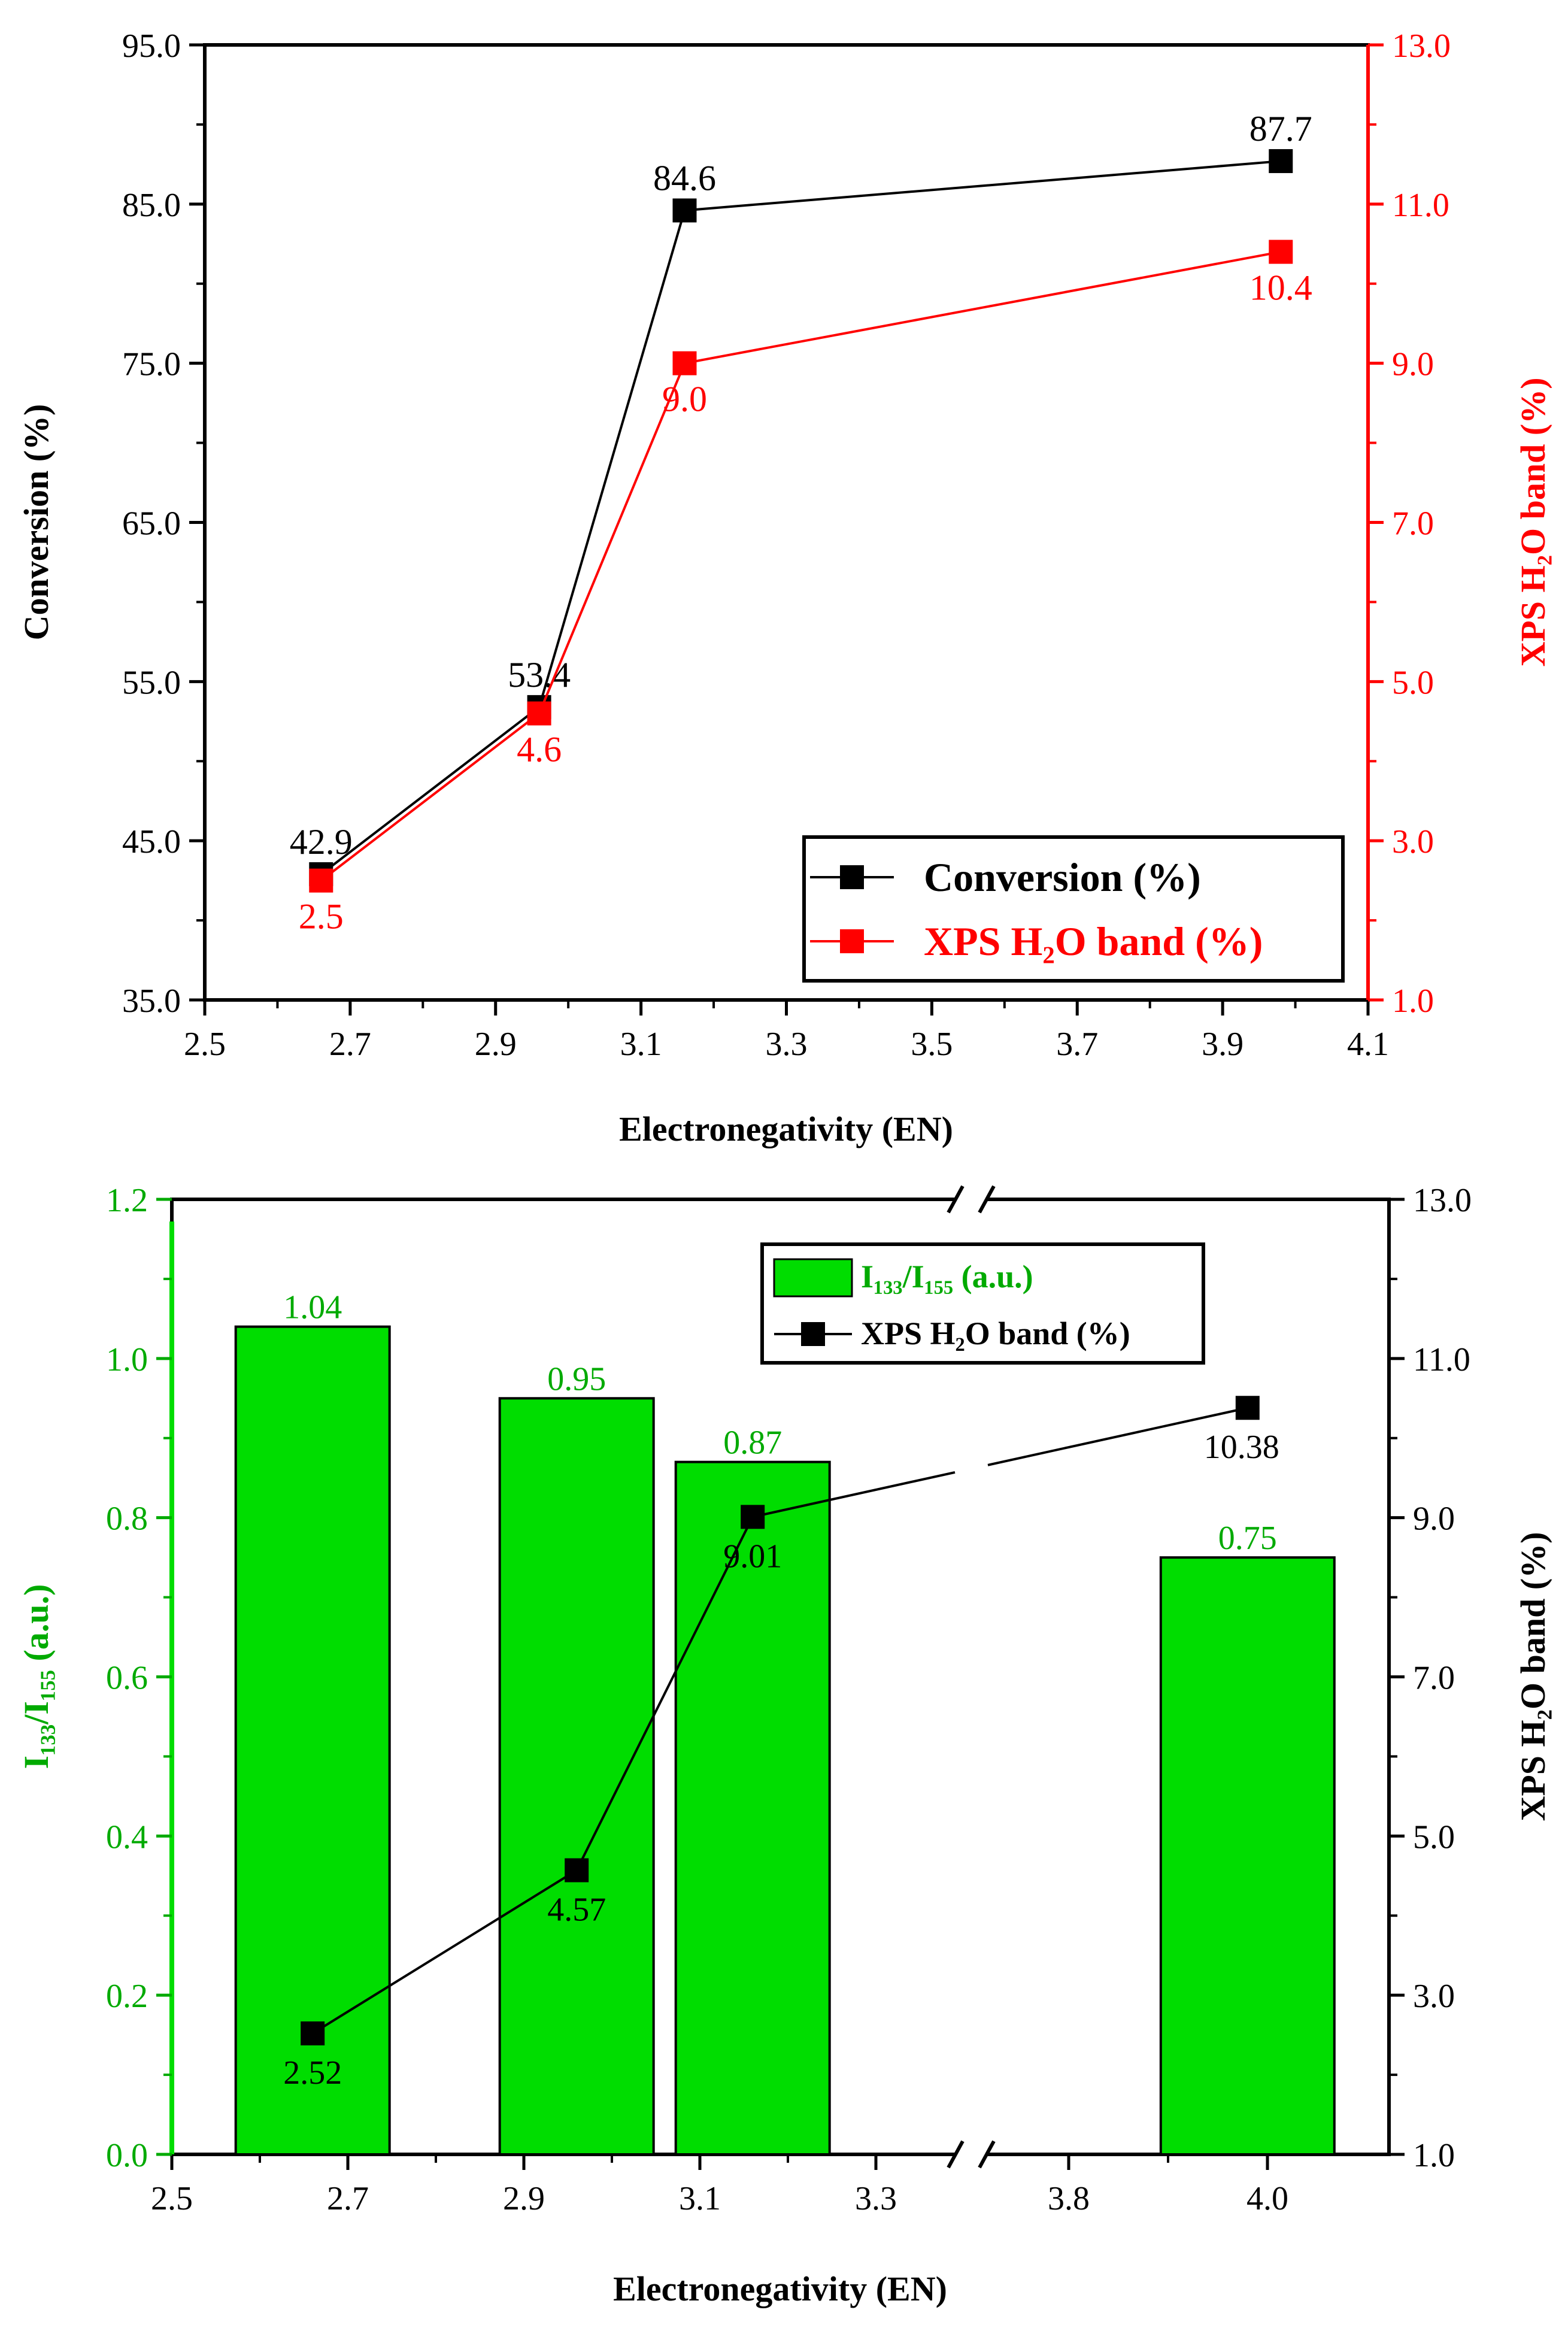  Describe the element at coordinates (1223, 1044) in the screenshot. I see `top-x-tick-label: 3.9` at that location.